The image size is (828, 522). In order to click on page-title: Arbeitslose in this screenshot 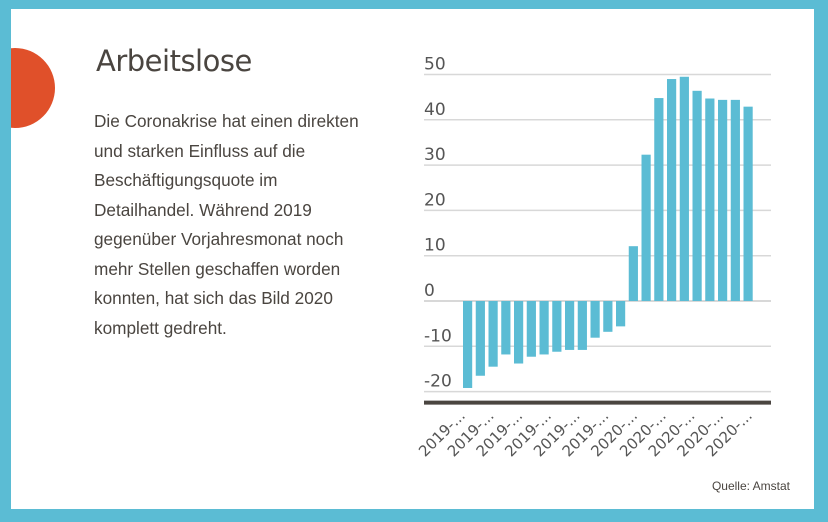, I will do `click(174, 61)`.